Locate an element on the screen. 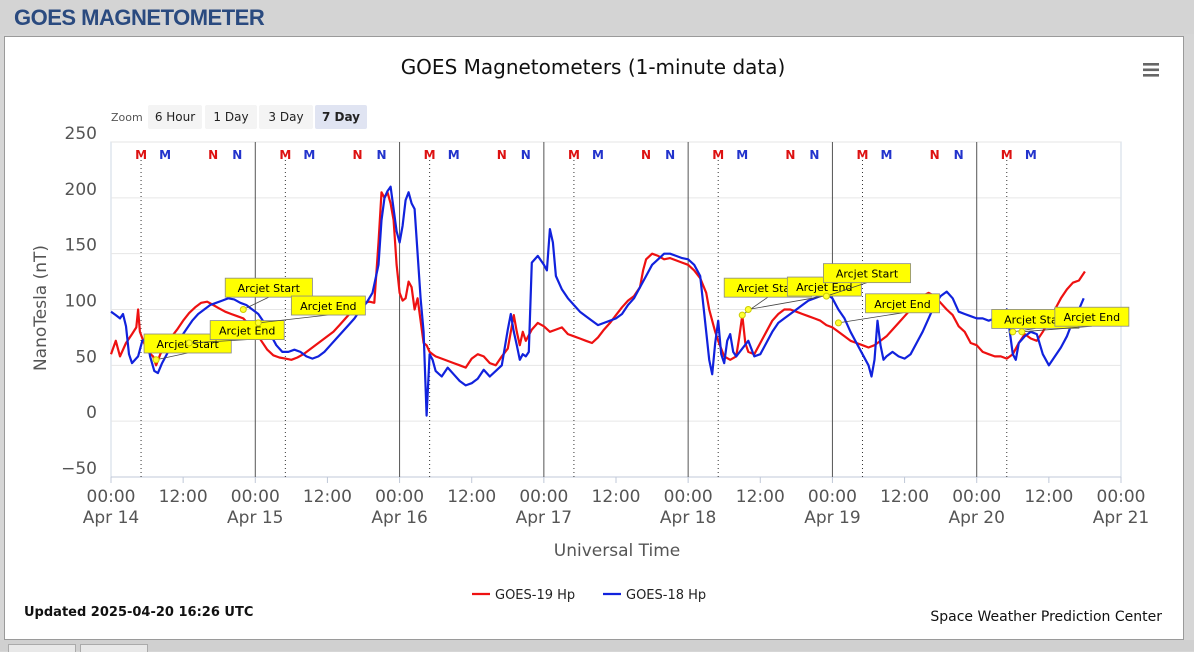  zoom-button-7-day: 7 Day is located at coordinates (341, 117).